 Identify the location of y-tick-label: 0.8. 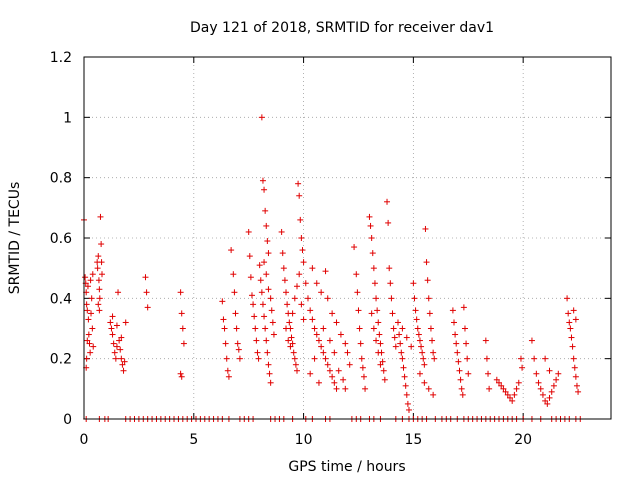
(61, 179).